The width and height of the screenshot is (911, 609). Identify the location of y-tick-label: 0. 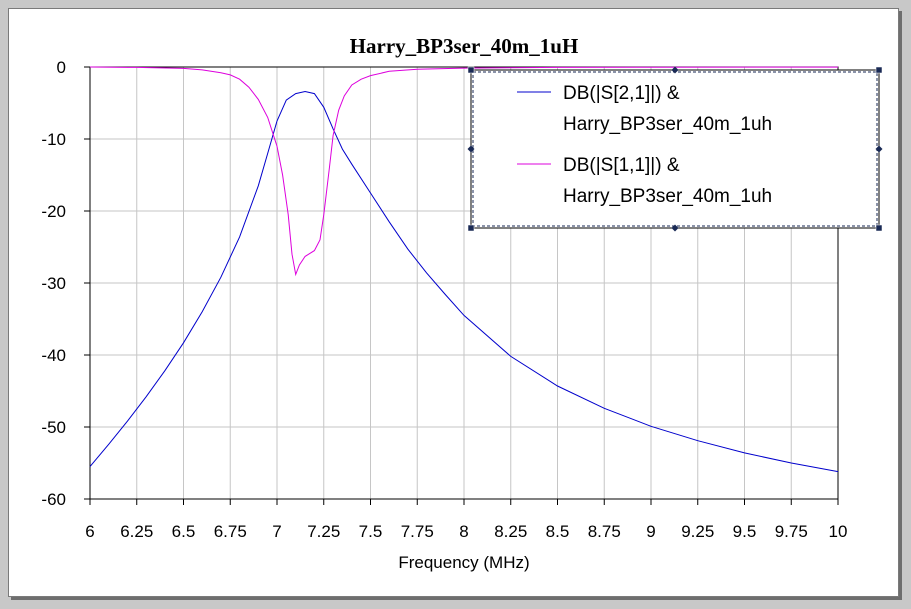
(61, 67).